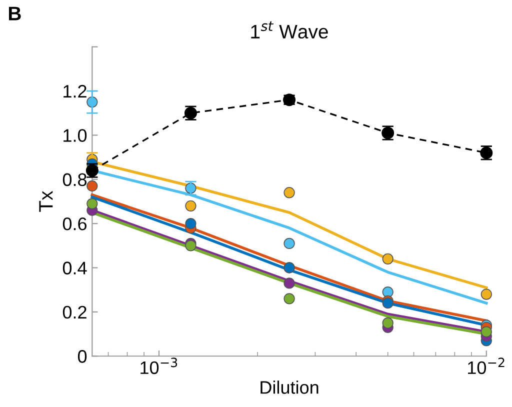 Image resolution: width=512 pixels, height=407 pixels. What do you see at coordinates (75, 135) in the screenshot?
I see `y-tick-label: 1.0` at bounding box center [75, 135].